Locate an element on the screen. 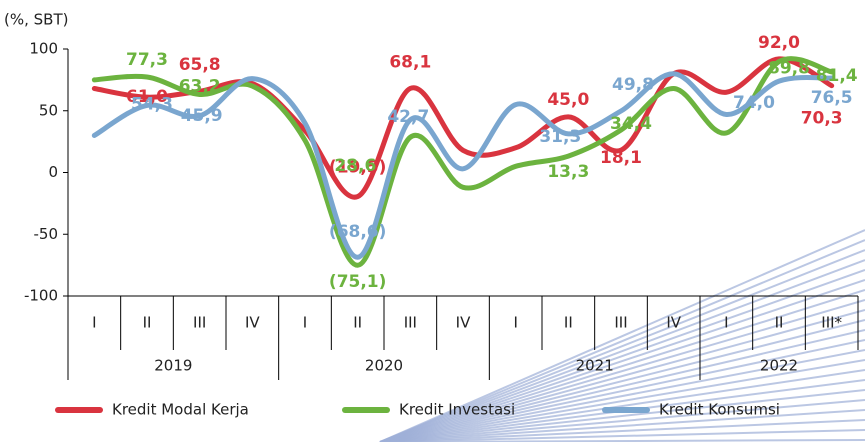  data-label: 42,7 is located at coordinates (408, 117).